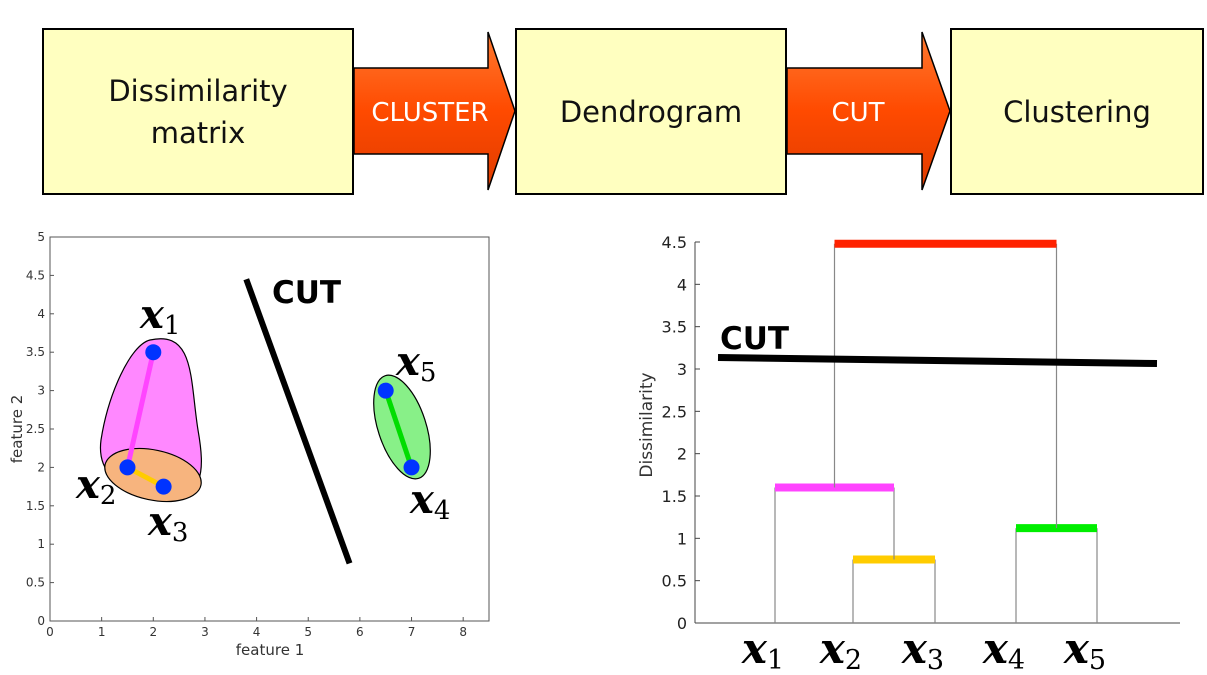  I want to click on scatter-cut-line, so click(298, 421).